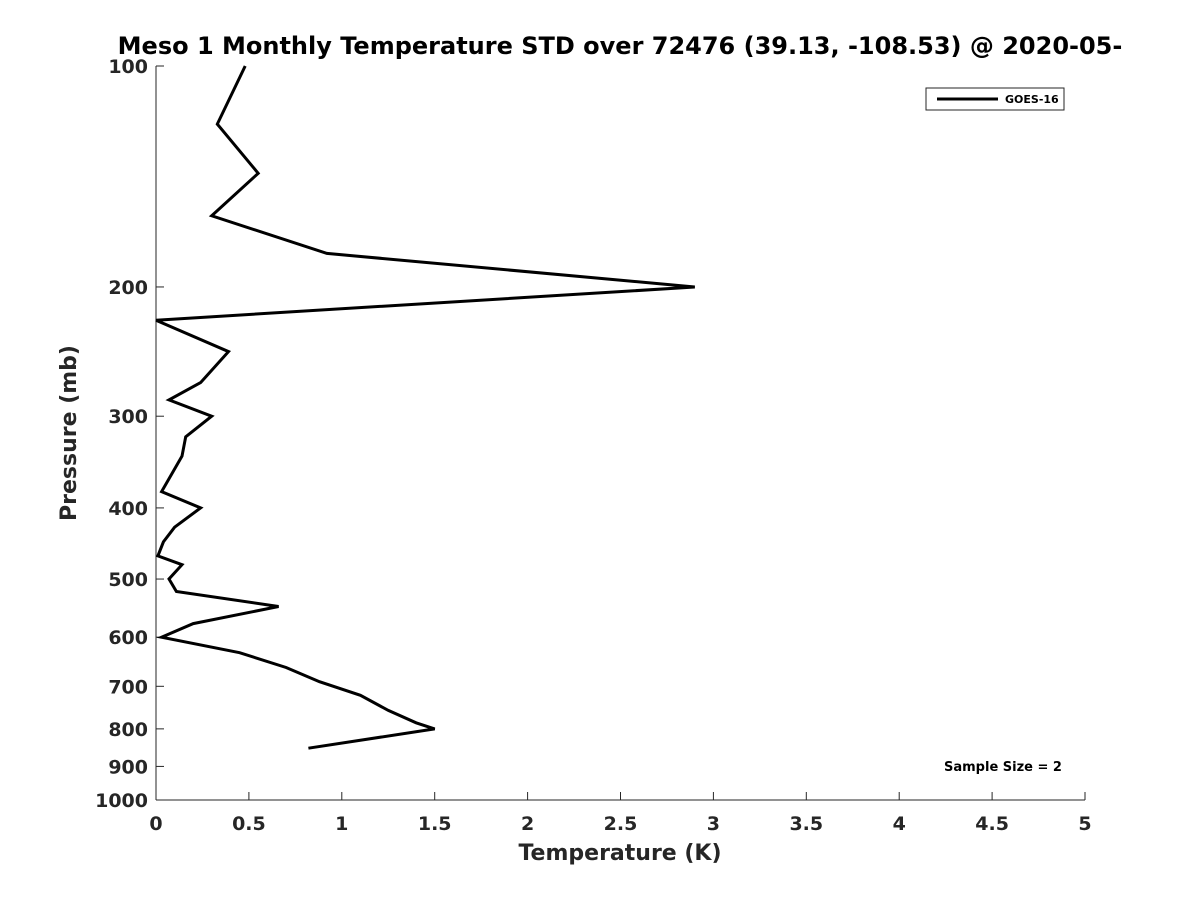 This screenshot has width=1200, height=900. What do you see at coordinates (435, 824) in the screenshot?
I see `x-tick-label: 1.5` at bounding box center [435, 824].